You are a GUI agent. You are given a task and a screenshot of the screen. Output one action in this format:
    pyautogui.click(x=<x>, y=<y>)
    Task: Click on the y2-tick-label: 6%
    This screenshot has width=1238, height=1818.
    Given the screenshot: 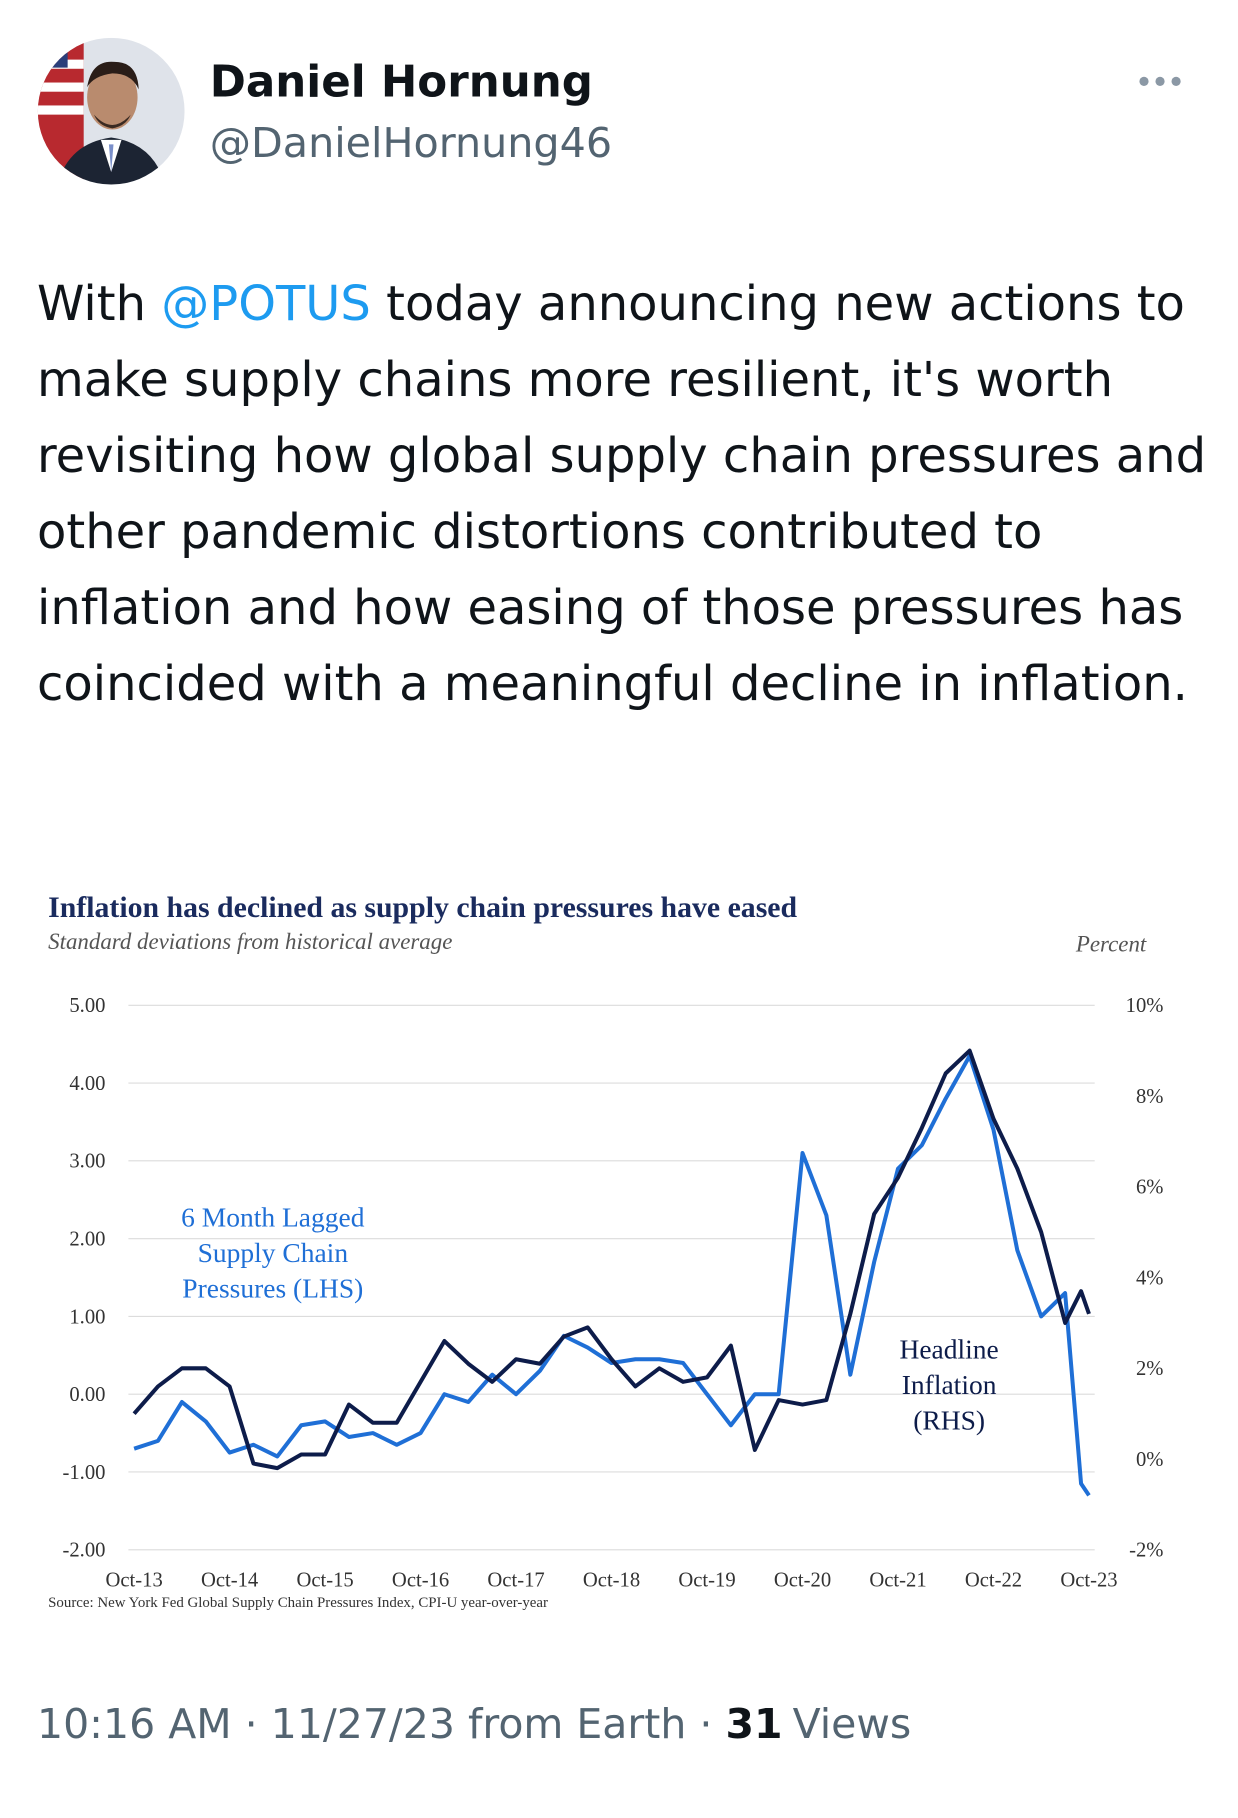 What is the action you would take?
    pyautogui.click(x=1150, y=1188)
    